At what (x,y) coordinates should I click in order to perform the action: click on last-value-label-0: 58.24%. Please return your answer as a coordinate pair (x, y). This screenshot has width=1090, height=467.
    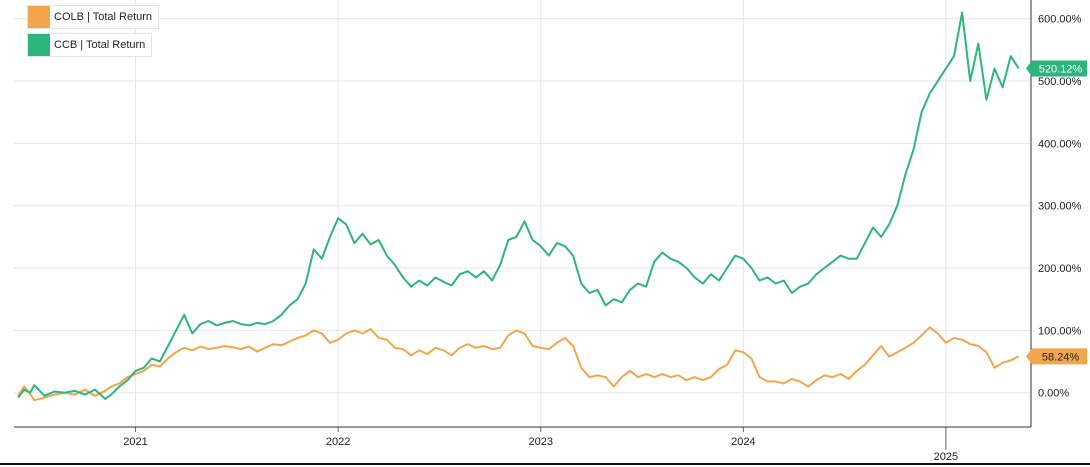
    Looking at the image, I should click on (1061, 357).